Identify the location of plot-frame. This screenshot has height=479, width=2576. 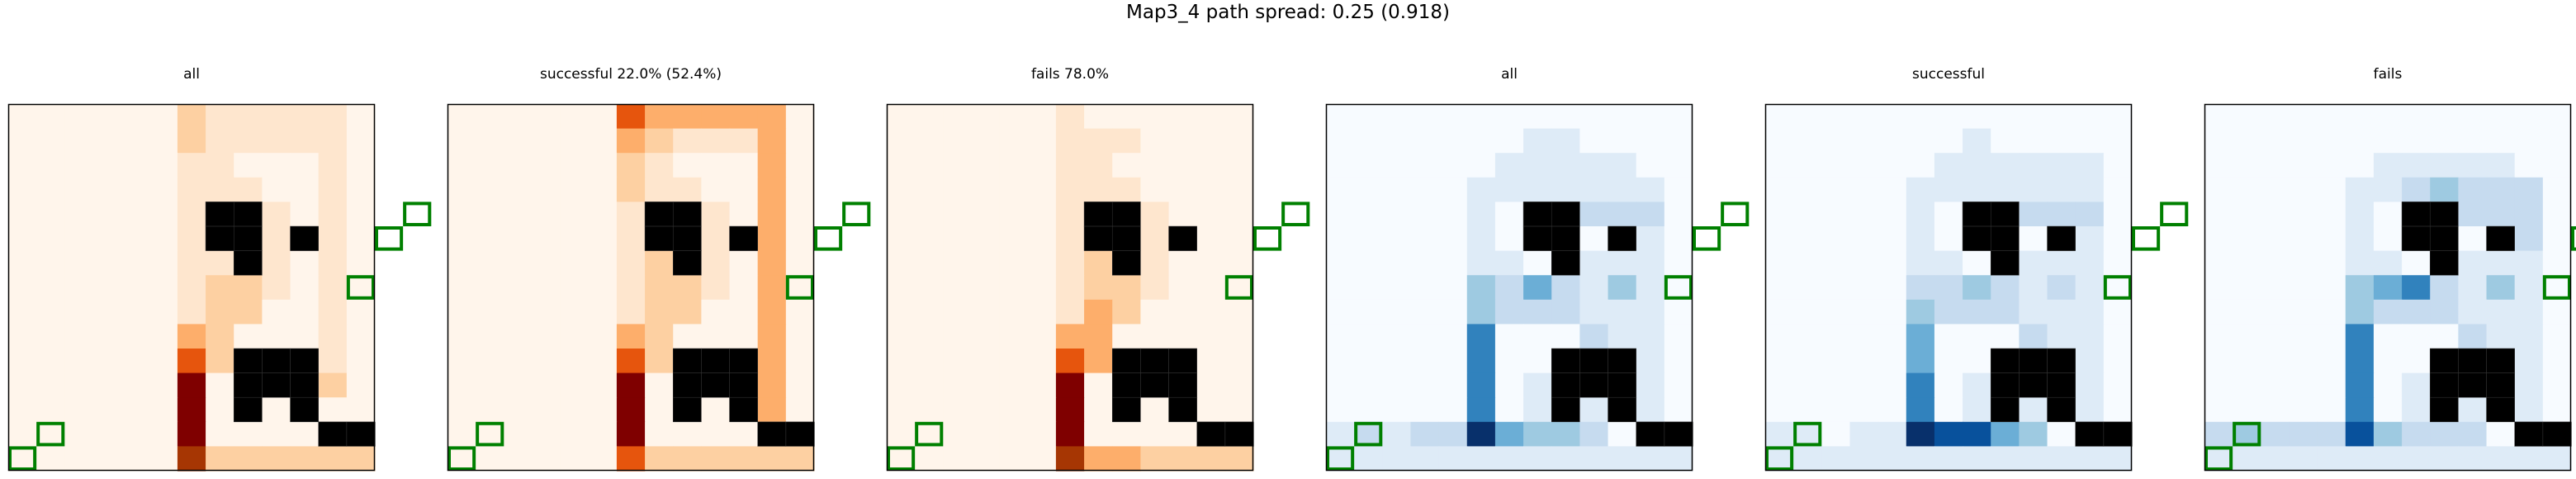
(2388, 288).